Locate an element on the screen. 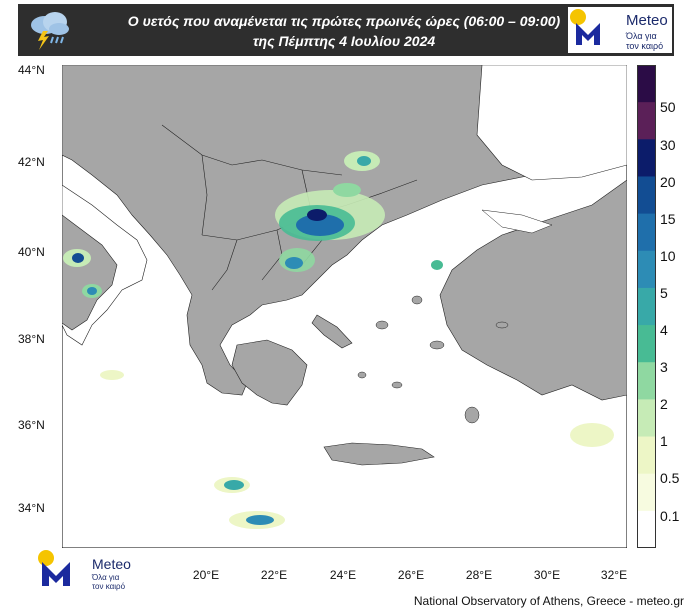 This screenshot has height=612, width=690. bottom-logo-name: Meteo is located at coordinates (111, 564).